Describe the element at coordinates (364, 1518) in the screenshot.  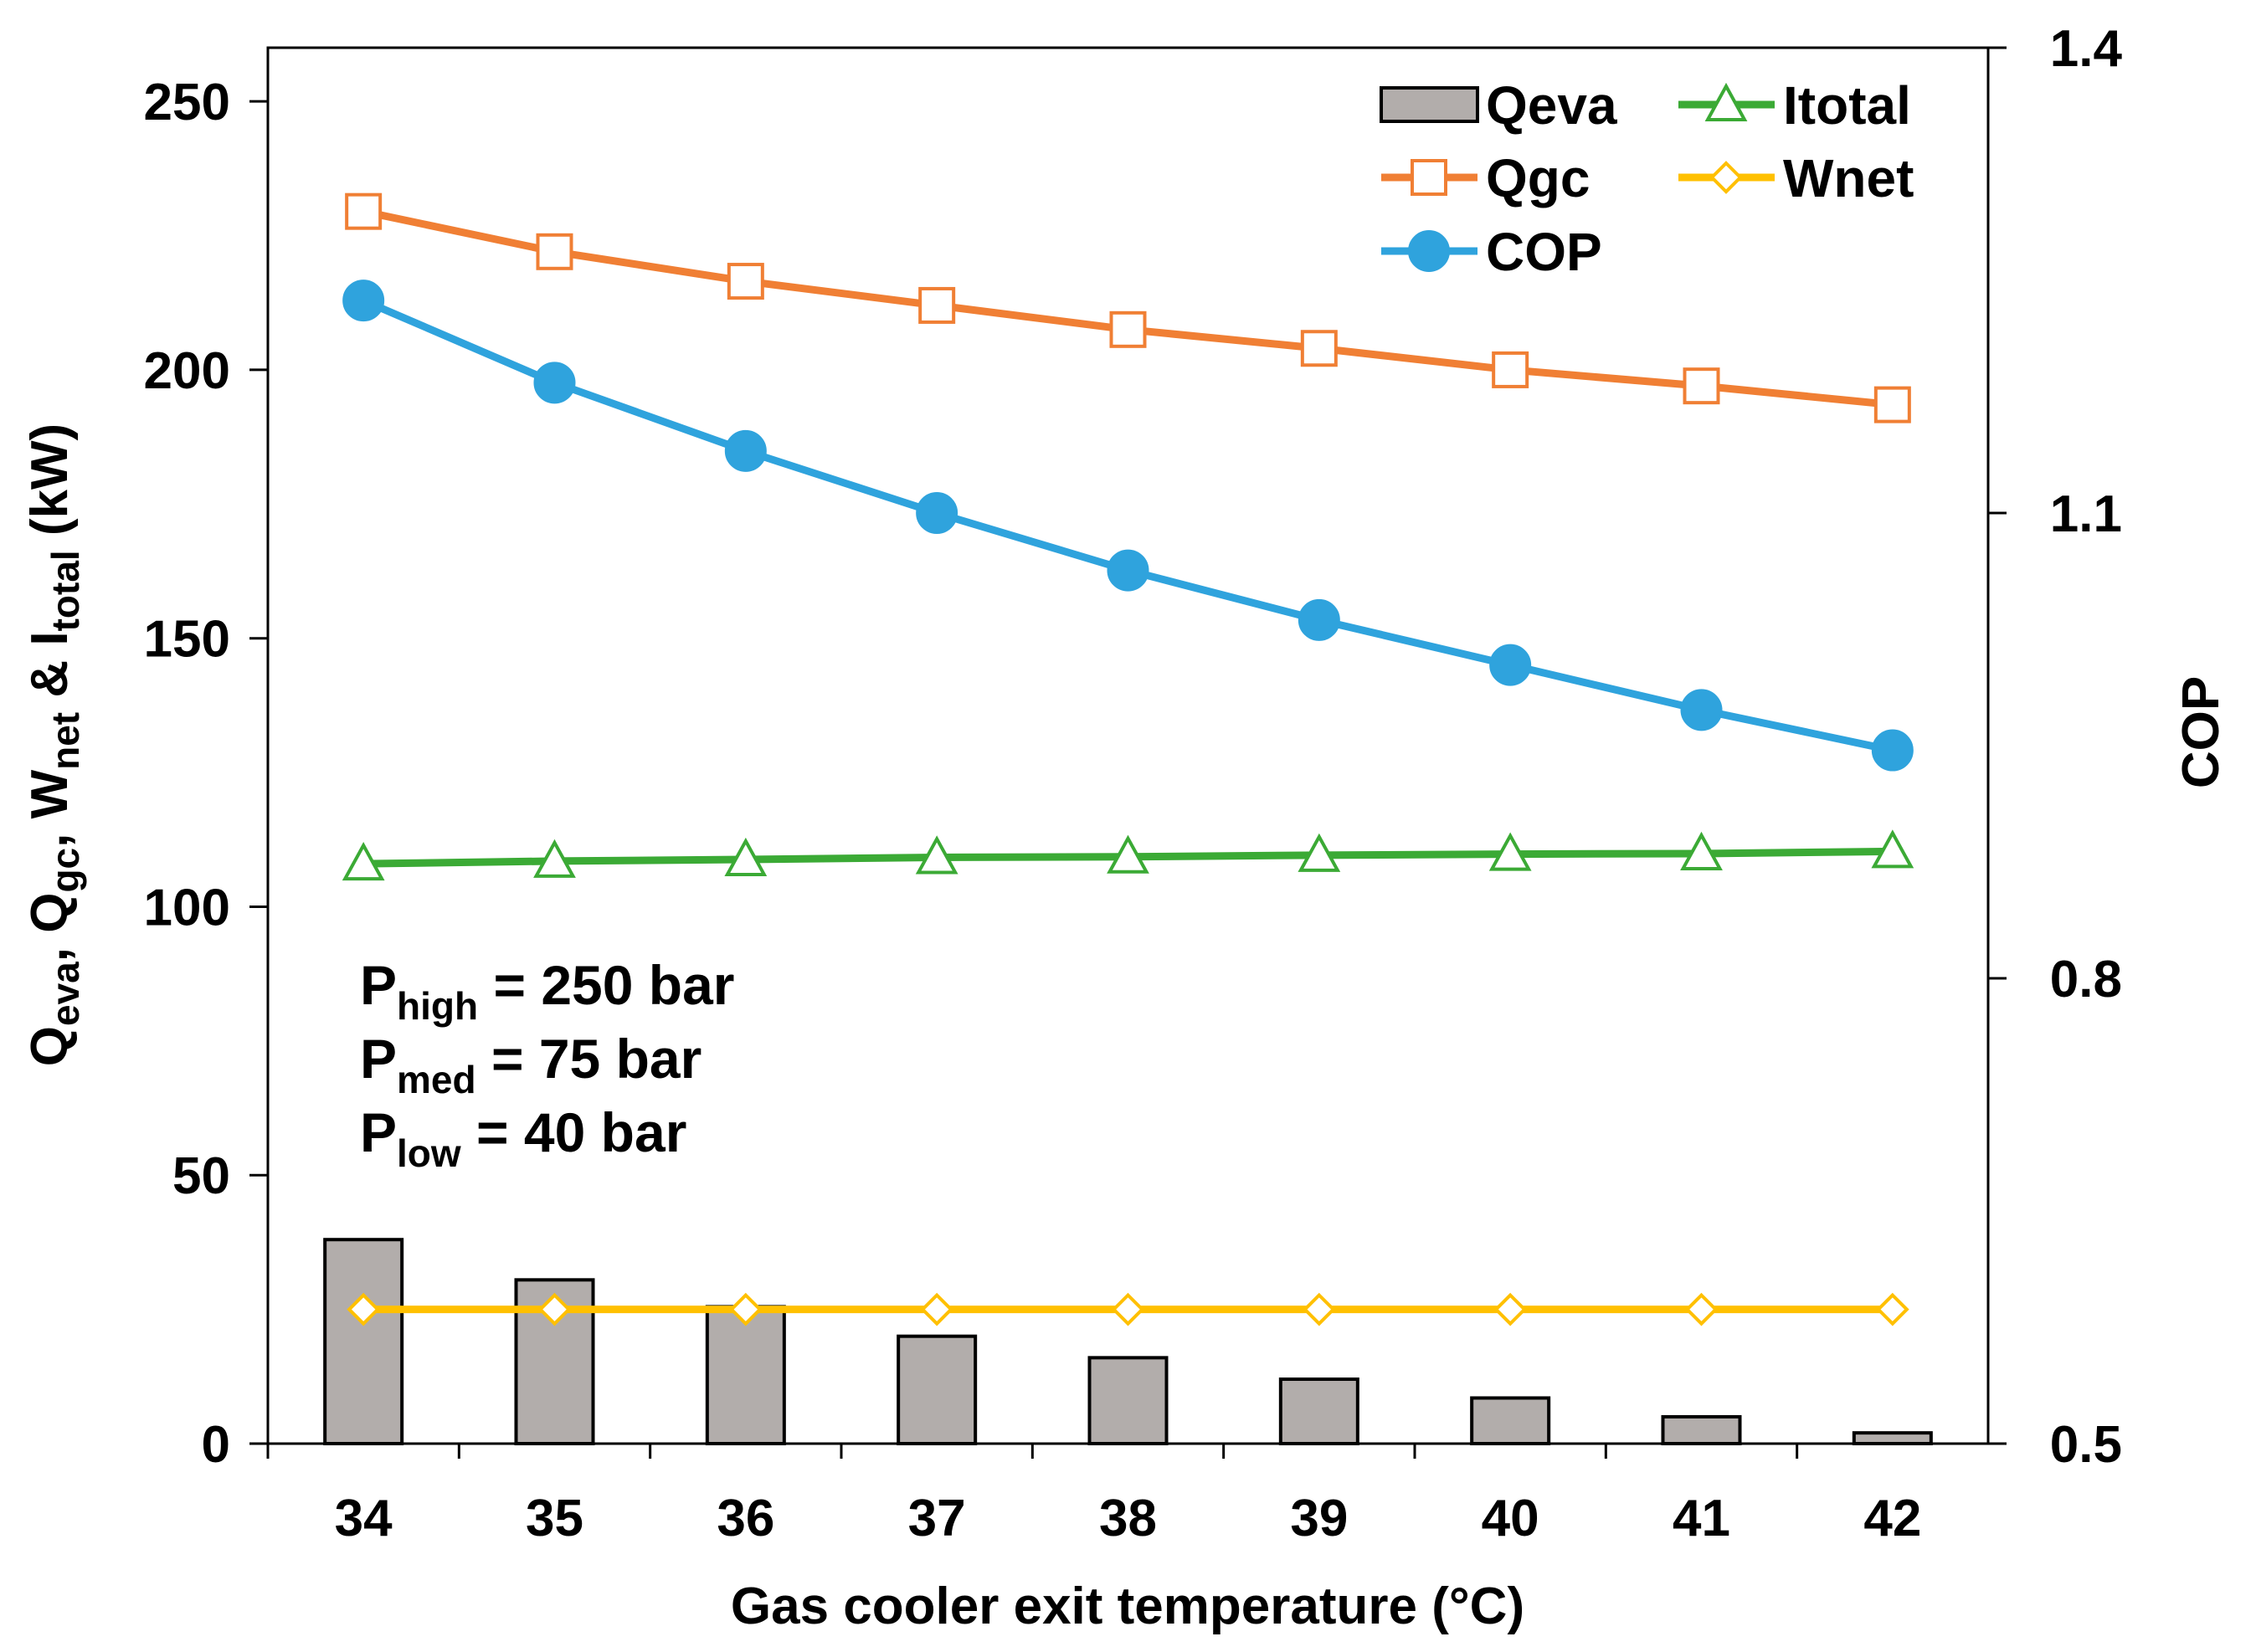
I see `x-tick-label: 34` at that location.